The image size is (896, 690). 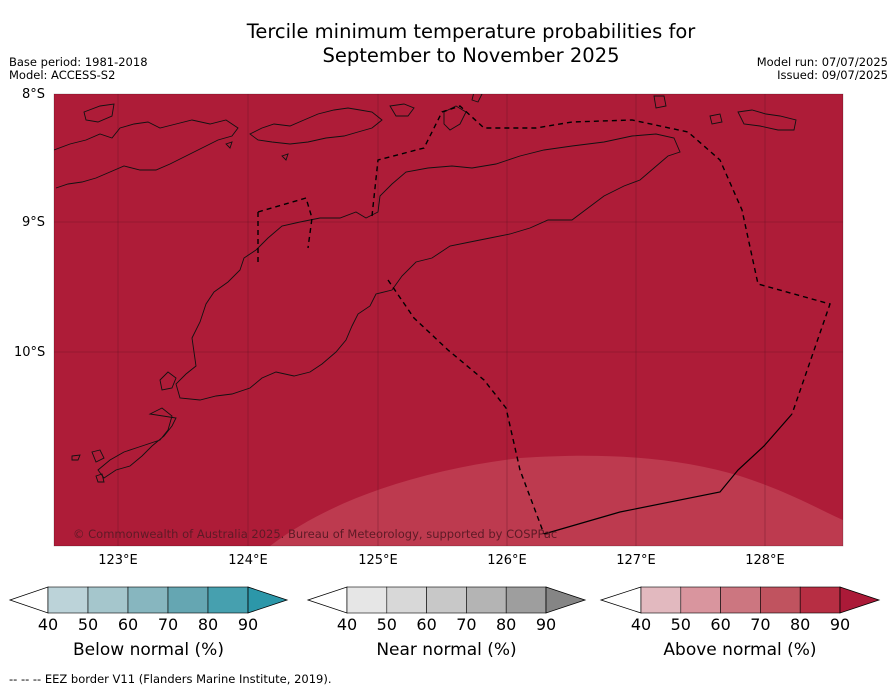 What do you see at coordinates (765, 560) in the screenshot?
I see `lon-label-128e: 128°E` at bounding box center [765, 560].